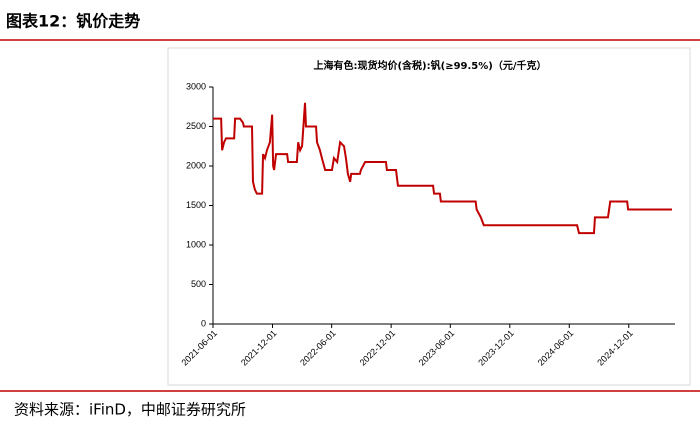  I want to click on y-tick-label: 2500, so click(196, 126).